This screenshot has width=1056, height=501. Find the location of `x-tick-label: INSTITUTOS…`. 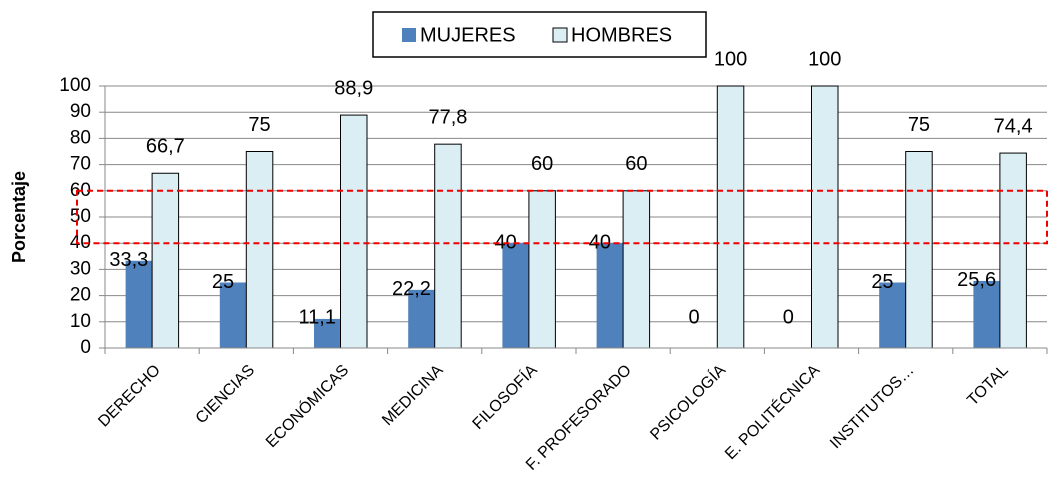

x-tick-label: INSTITUTOS… is located at coordinates (872, 407).